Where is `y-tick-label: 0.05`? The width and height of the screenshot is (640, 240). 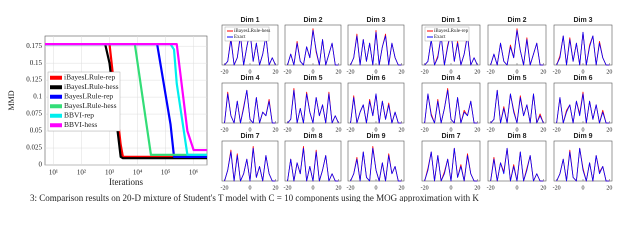
y-tick-label: 0.05 is located at coordinates (36, 131).